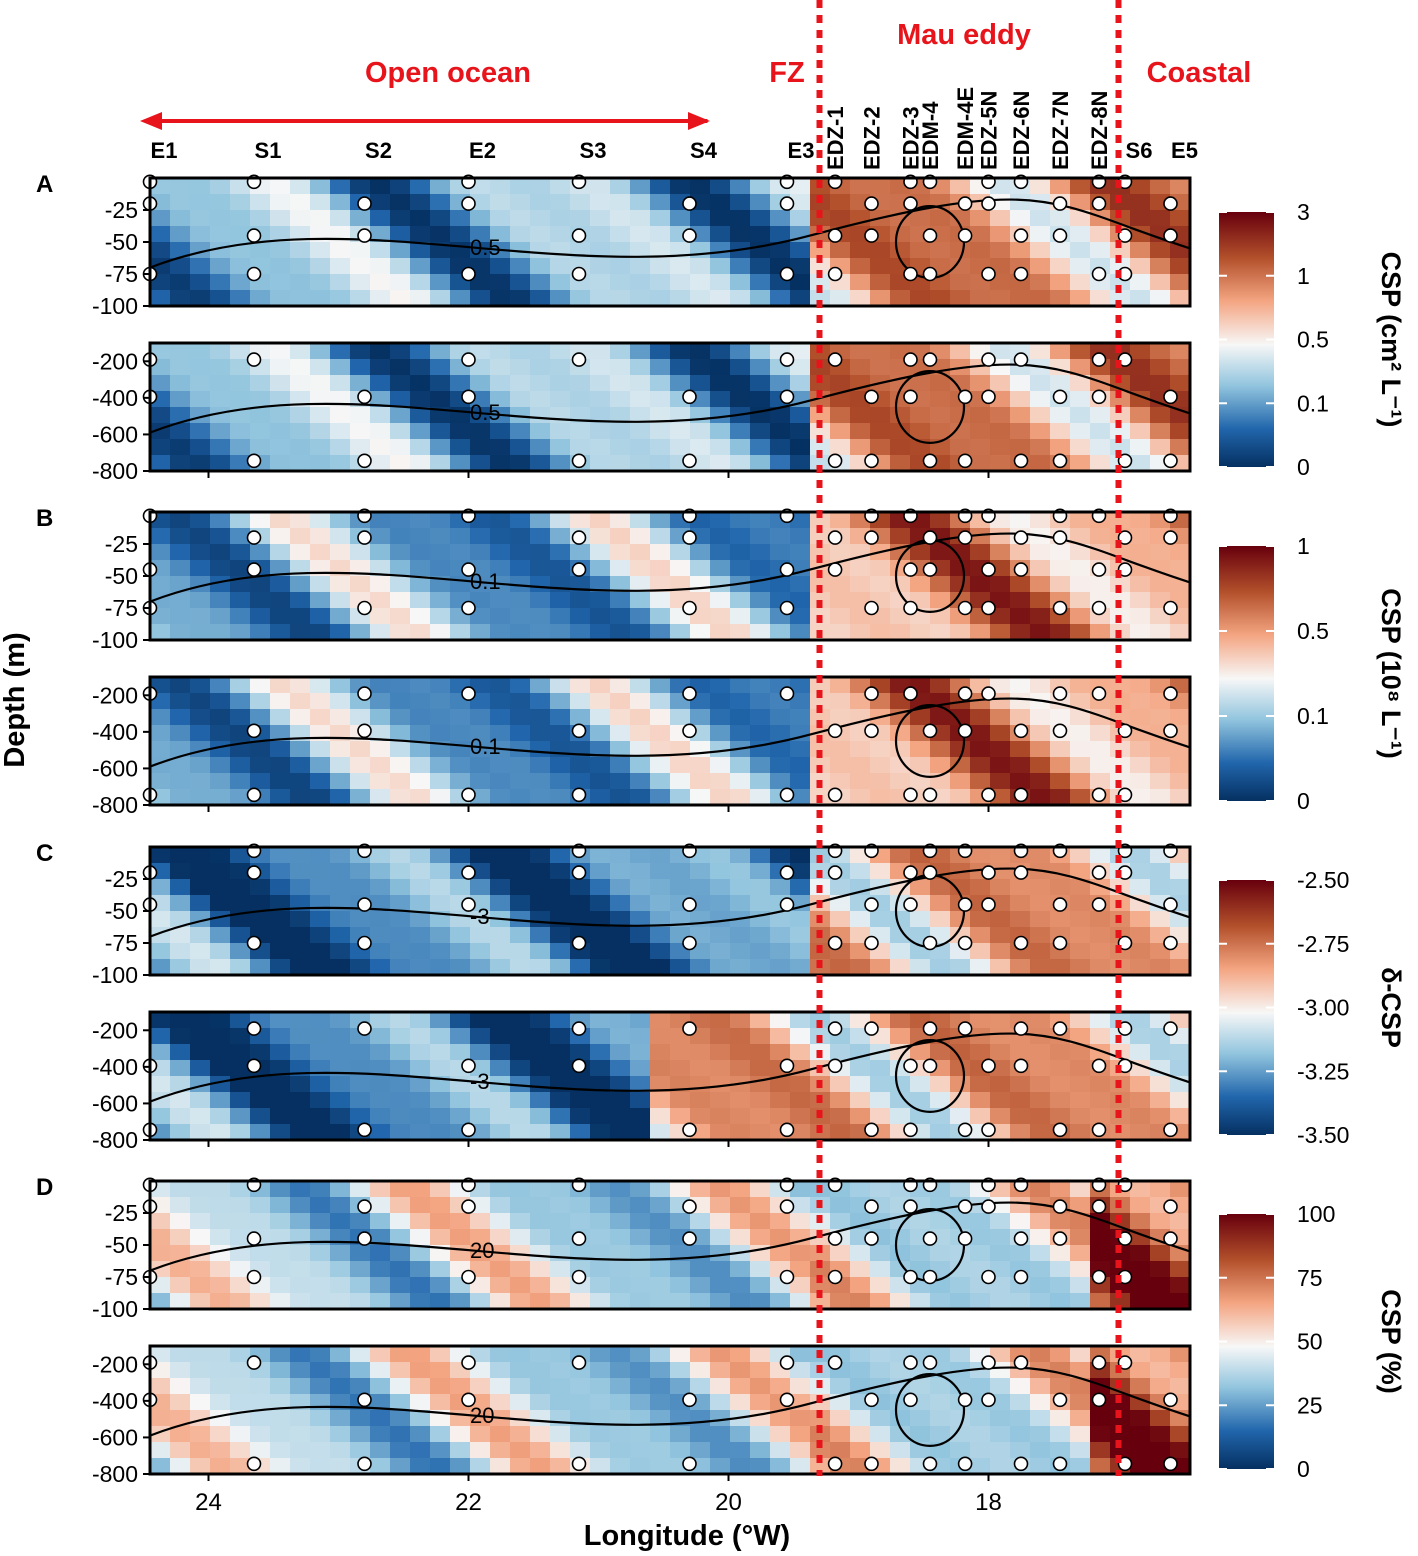  I want to click on station-label: S1, so click(268, 150).